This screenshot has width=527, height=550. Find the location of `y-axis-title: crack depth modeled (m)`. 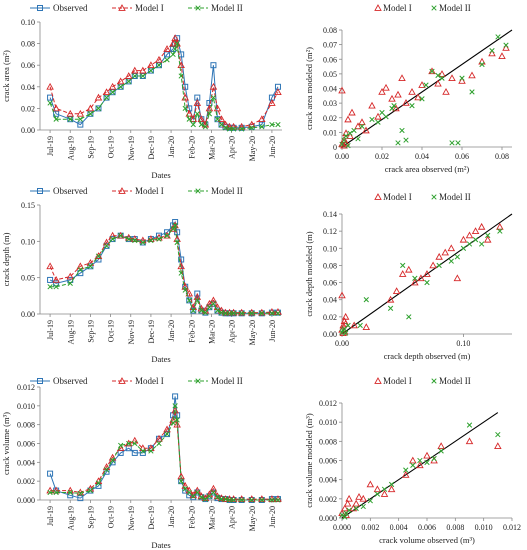

y-axis-title: crack depth modeled (m) is located at coordinates (309, 273).